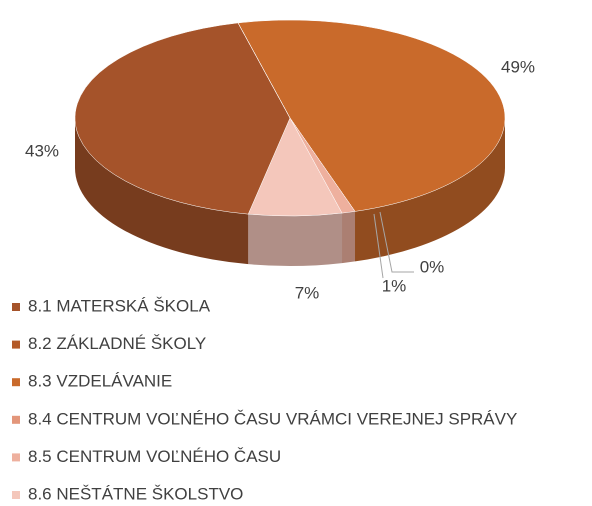 The width and height of the screenshot is (592, 506). What do you see at coordinates (119, 305) in the screenshot?
I see `legend-label: 8.1 MATERSKÁ ŠKOLA` at bounding box center [119, 305].